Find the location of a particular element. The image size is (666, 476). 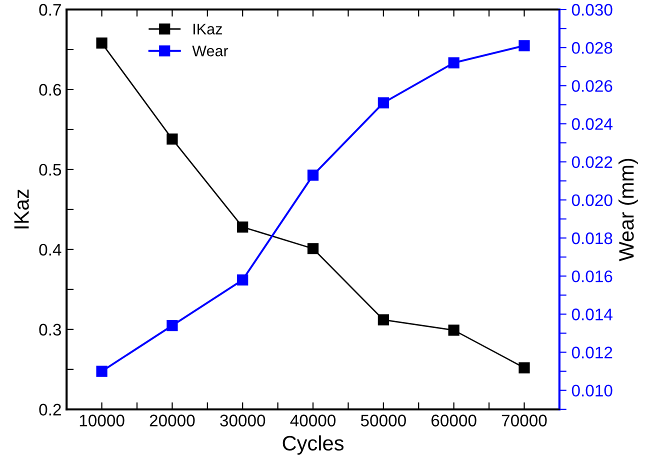

y2-tick-label: 0.024 is located at coordinates (592, 124).